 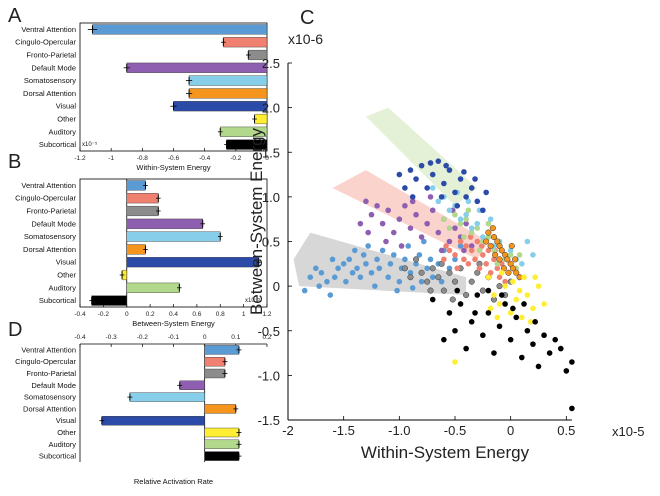 I want to click on x-tick-label: -0.8, so click(x=143, y=158).